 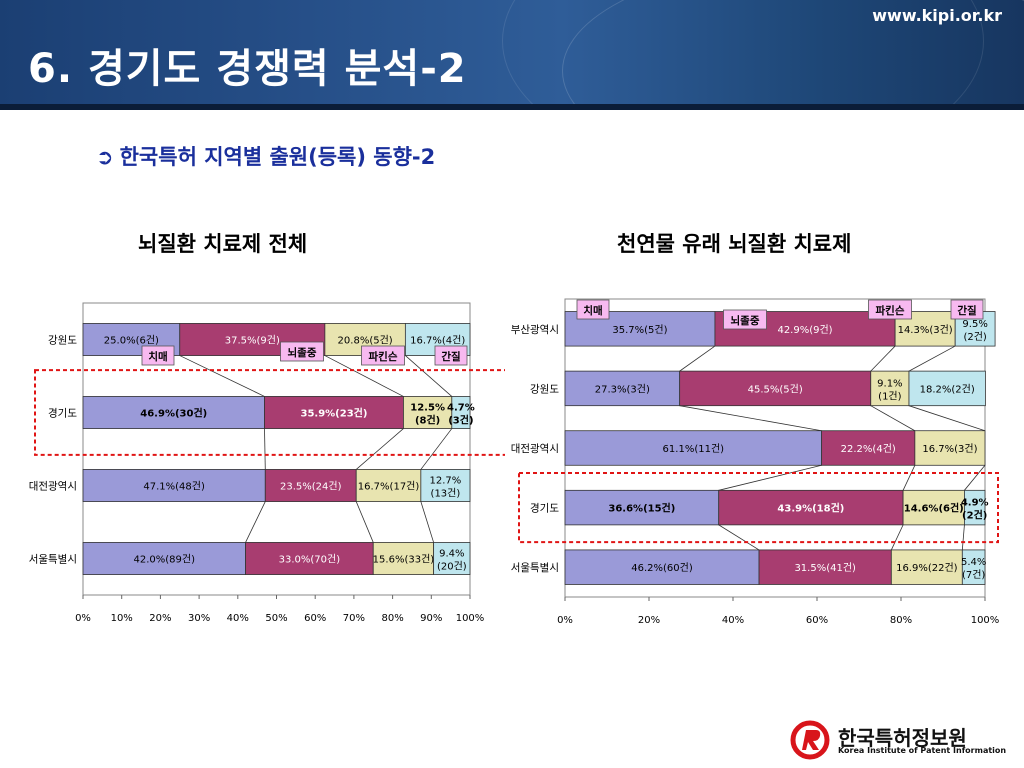 I want to click on data-label: 4.7%, so click(x=461, y=408).